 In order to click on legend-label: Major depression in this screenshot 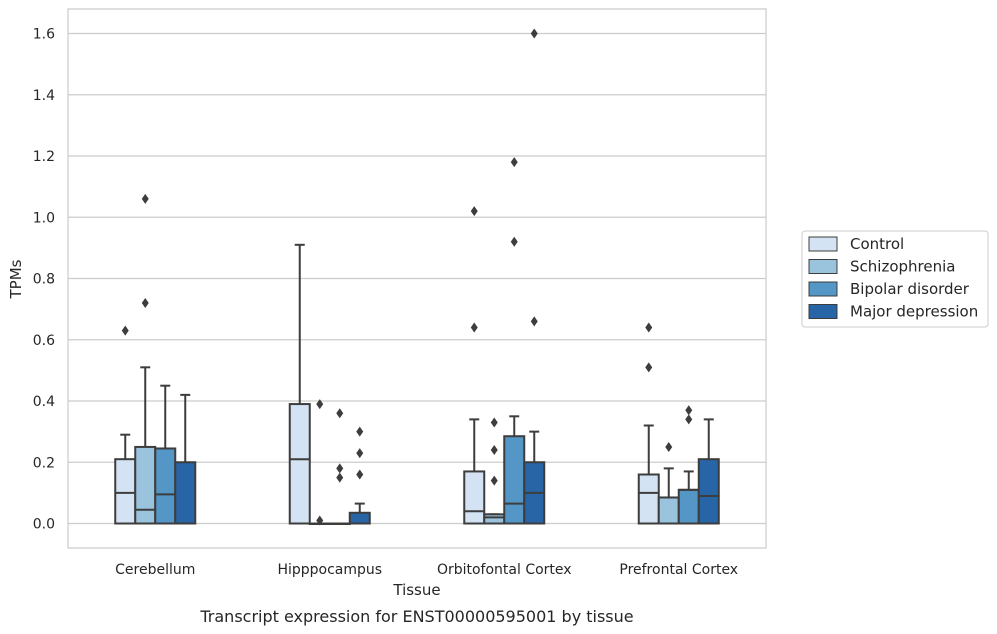, I will do `click(914, 312)`.